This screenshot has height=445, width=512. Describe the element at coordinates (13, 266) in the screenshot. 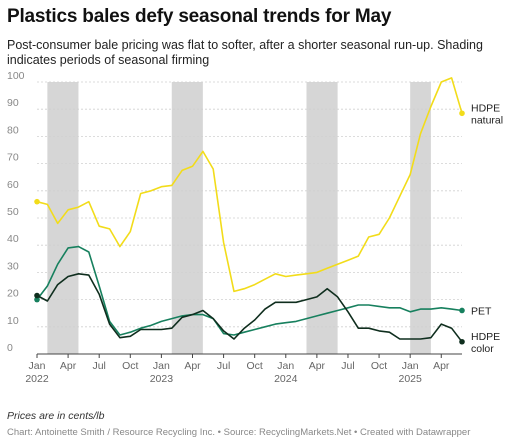

I see `y-tick-label: 30` at that location.